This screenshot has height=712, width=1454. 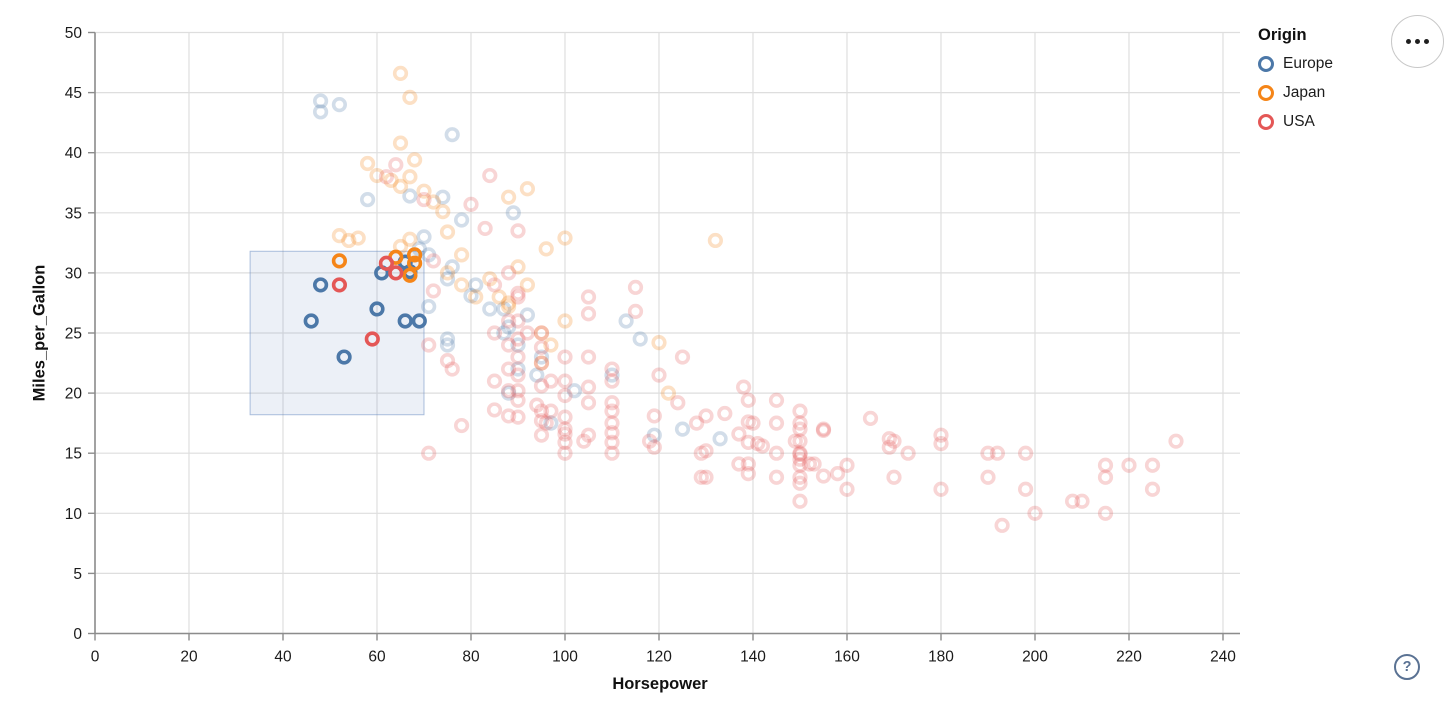 I want to click on x-tick-label: 220, so click(x=1129, y=657).